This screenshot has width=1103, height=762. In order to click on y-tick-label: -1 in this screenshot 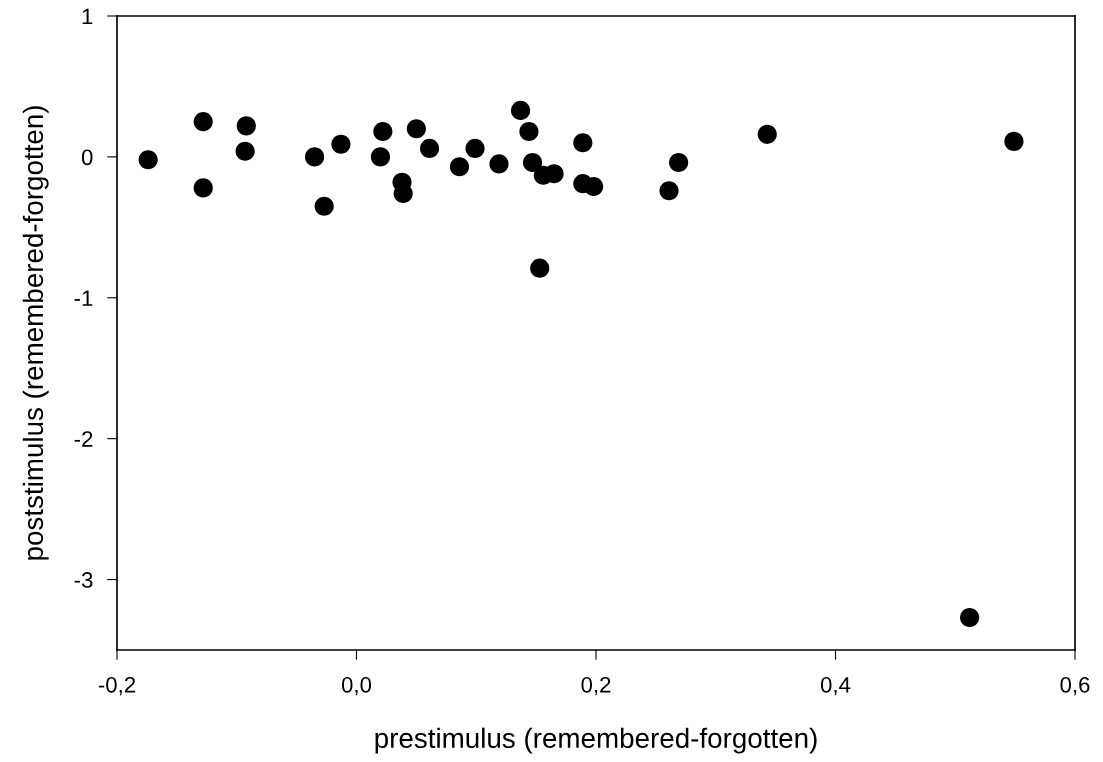, I will do `click(83, 298)`.